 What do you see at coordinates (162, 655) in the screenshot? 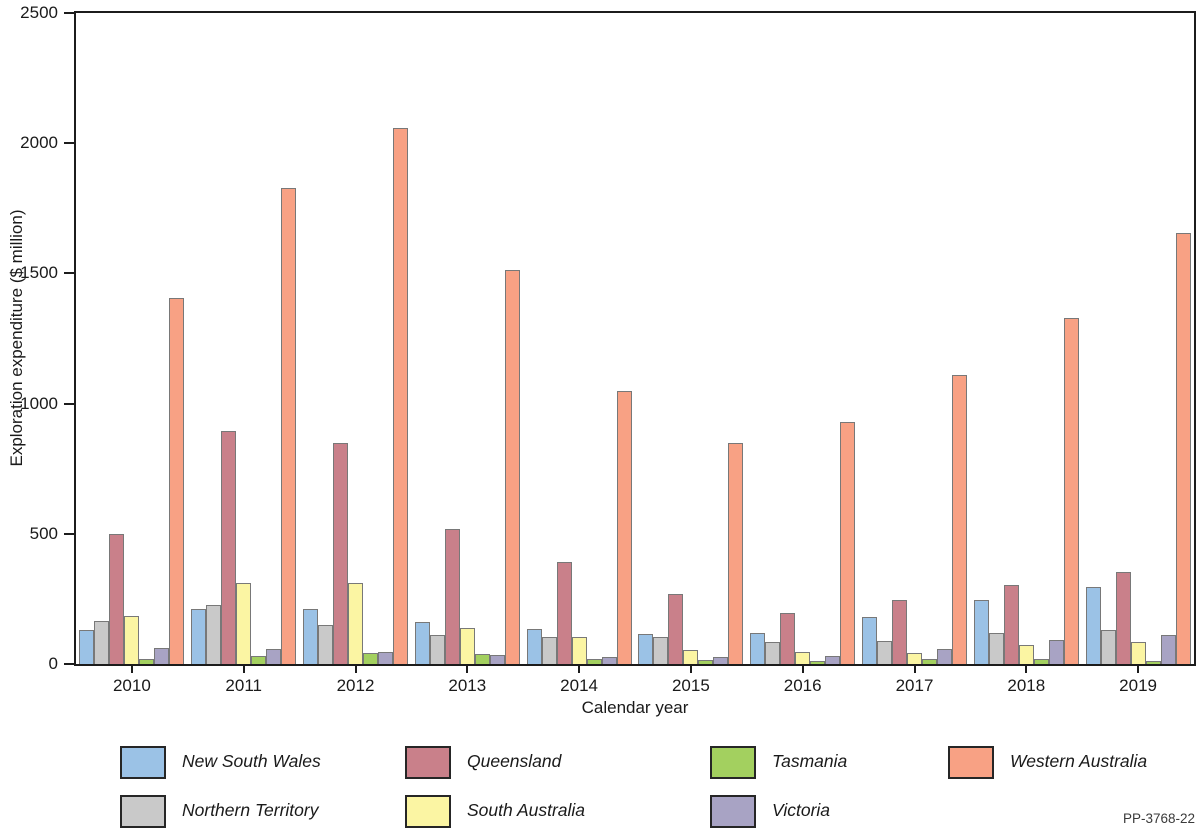
I see `bar-victoria-2010` at bounding box center [162, 655].